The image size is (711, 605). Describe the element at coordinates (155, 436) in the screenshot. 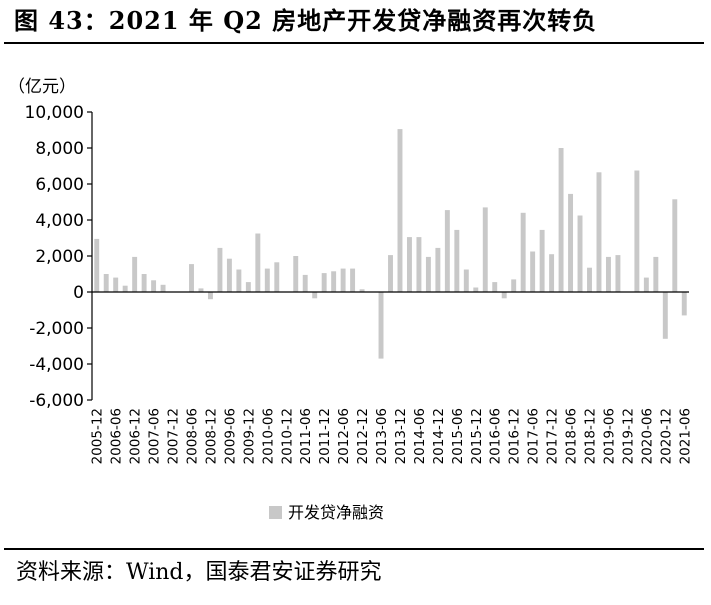

I see `x-tick-label: 2007-06` at that location.